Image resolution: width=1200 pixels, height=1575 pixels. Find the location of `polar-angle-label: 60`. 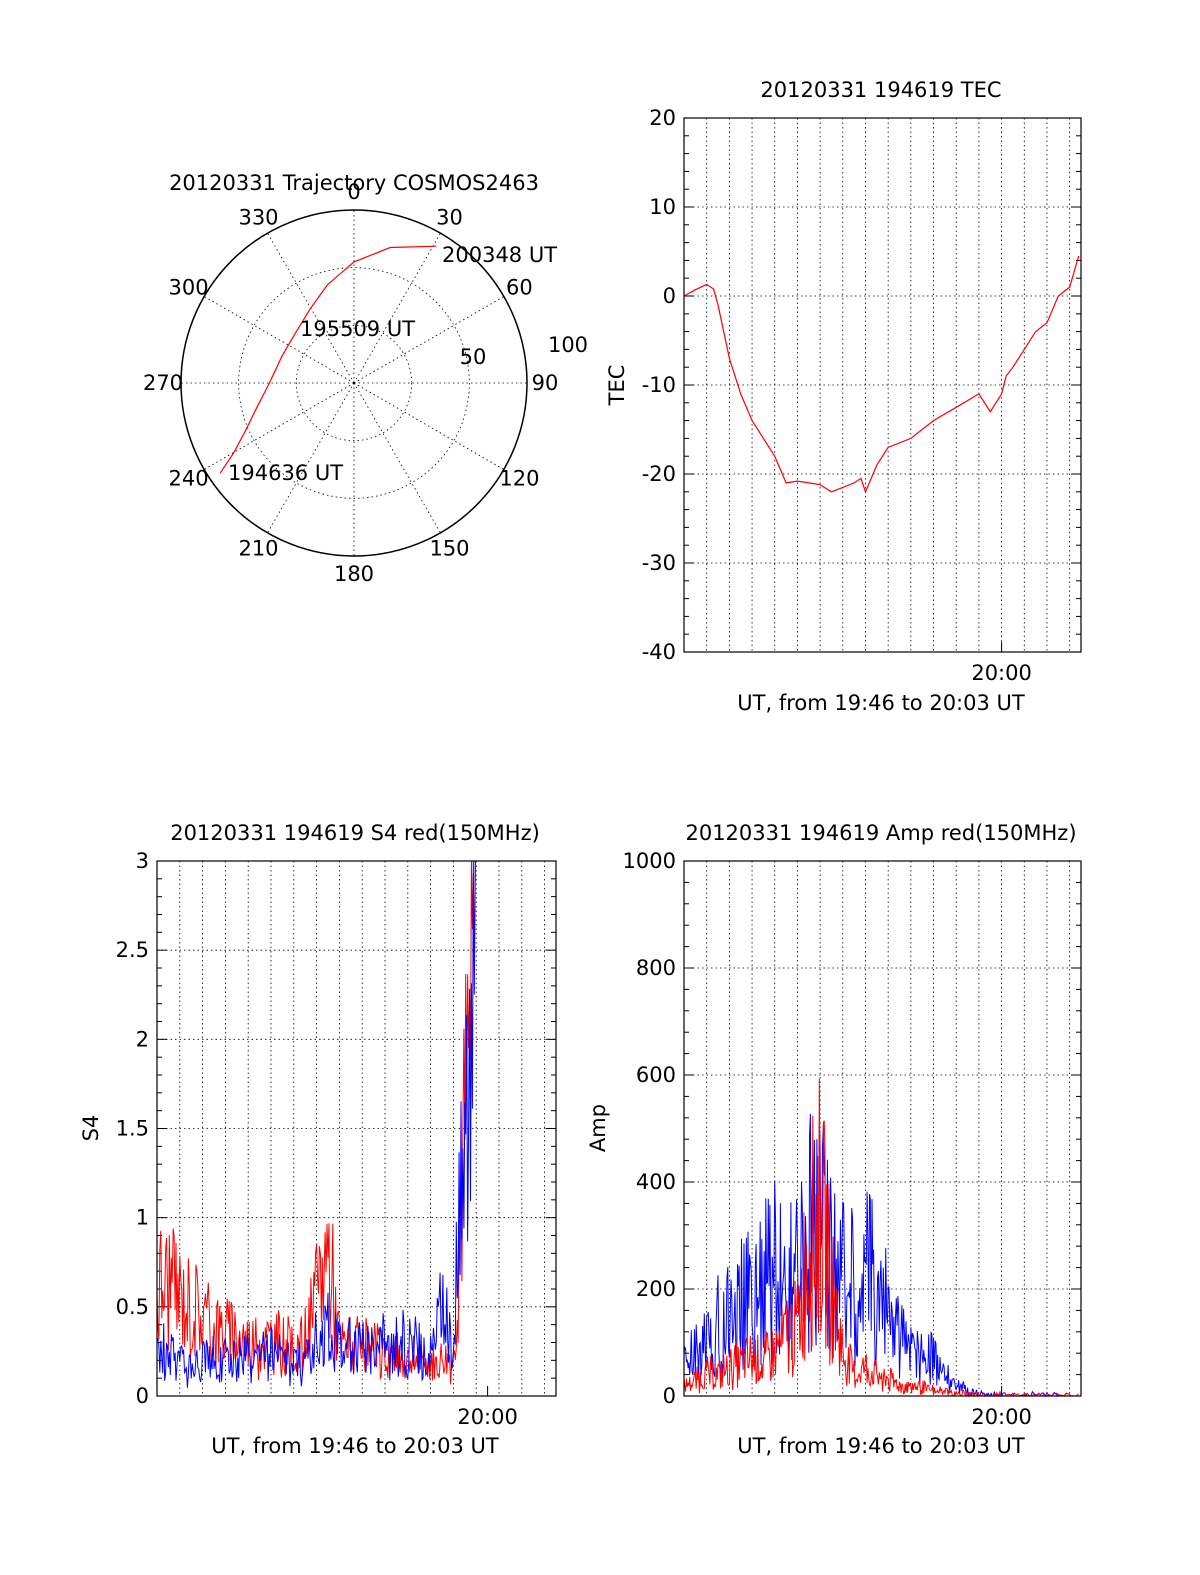

polar-angle-label: 60 is located at coordinates (519, 288).